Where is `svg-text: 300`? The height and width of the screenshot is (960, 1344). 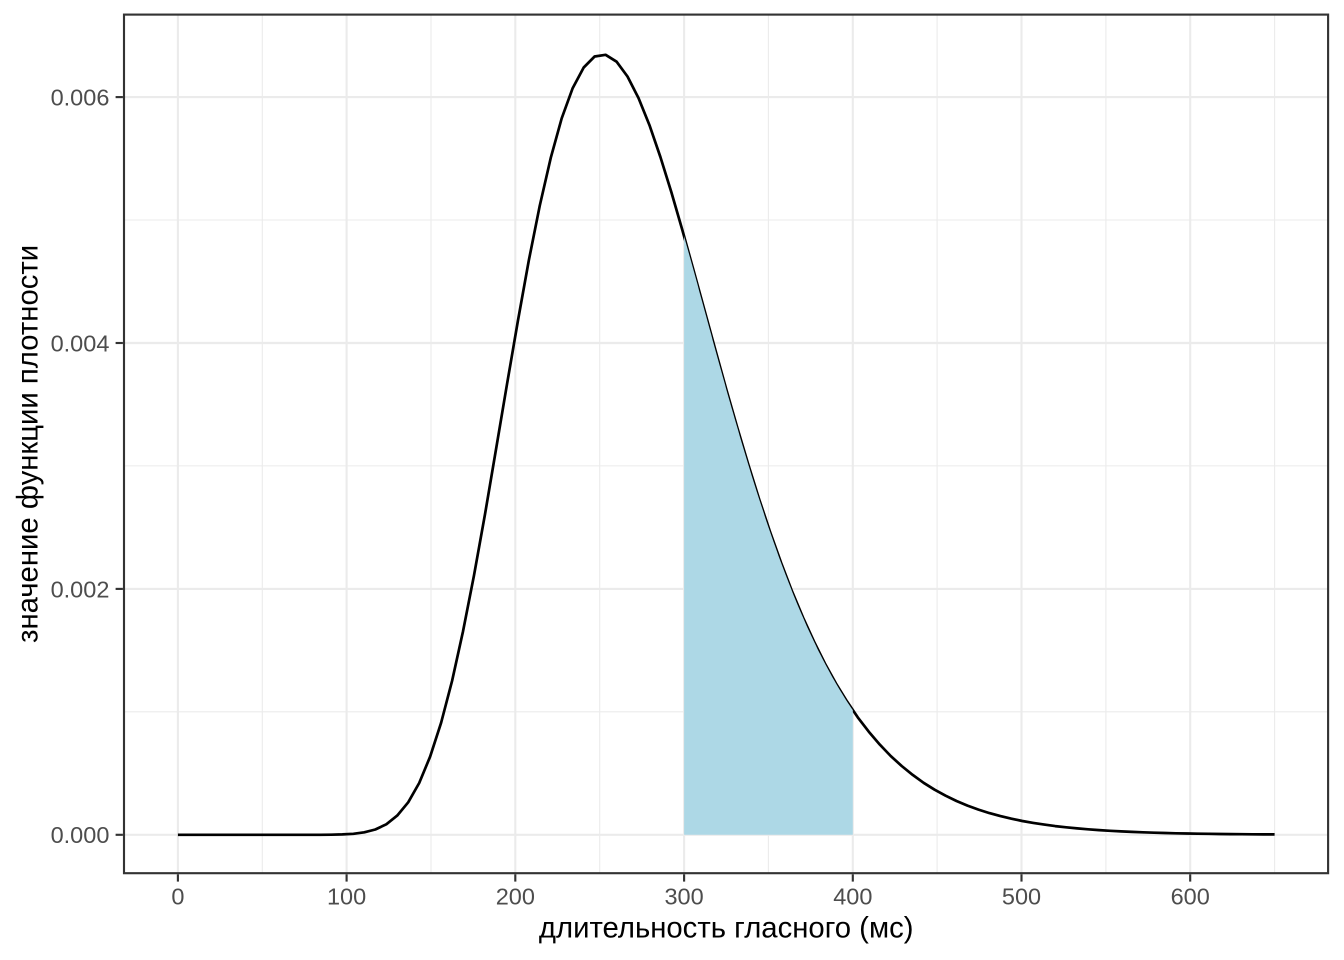 svg-text: 300 is located at coordinates (683, 897).